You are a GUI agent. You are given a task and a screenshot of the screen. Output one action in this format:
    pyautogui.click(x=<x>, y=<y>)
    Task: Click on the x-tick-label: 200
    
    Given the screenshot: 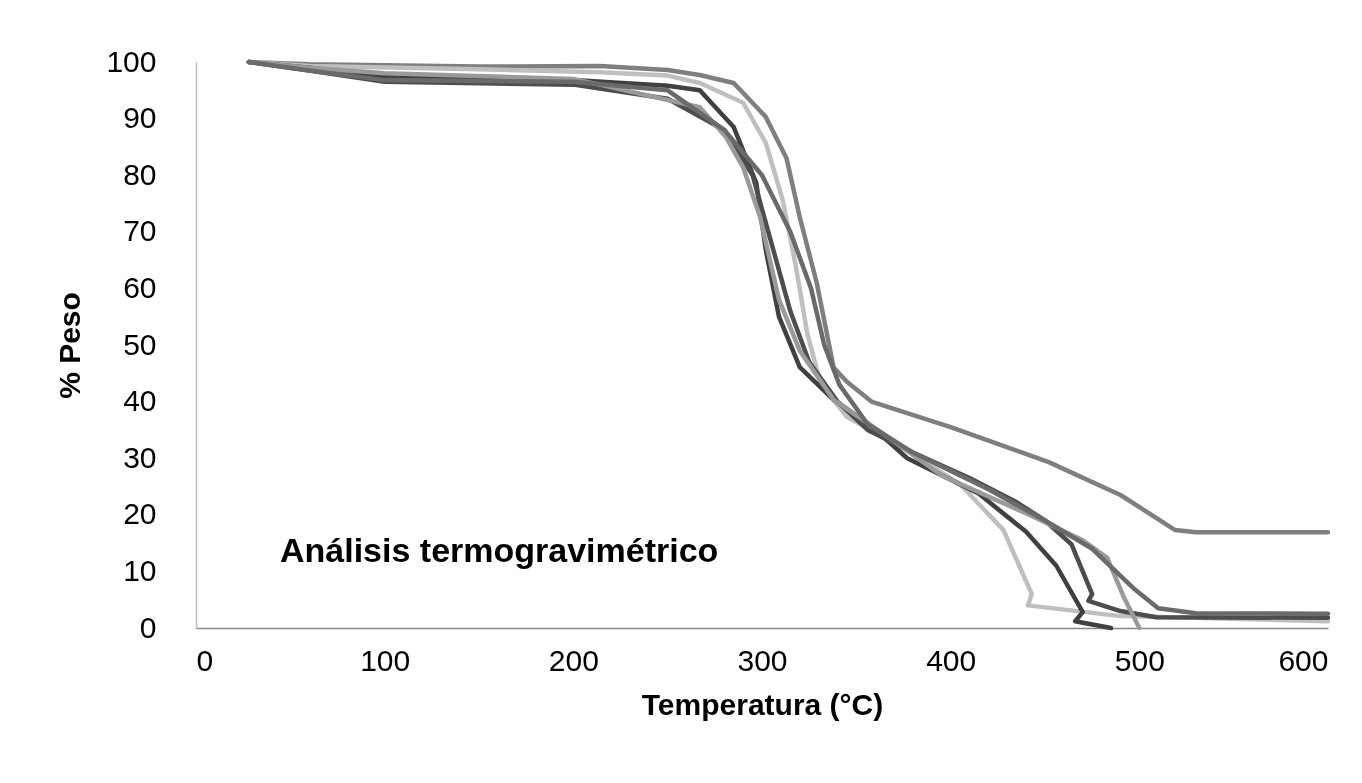 What is the action you would take?
    pyautogui.click(x=573, y=660)
    